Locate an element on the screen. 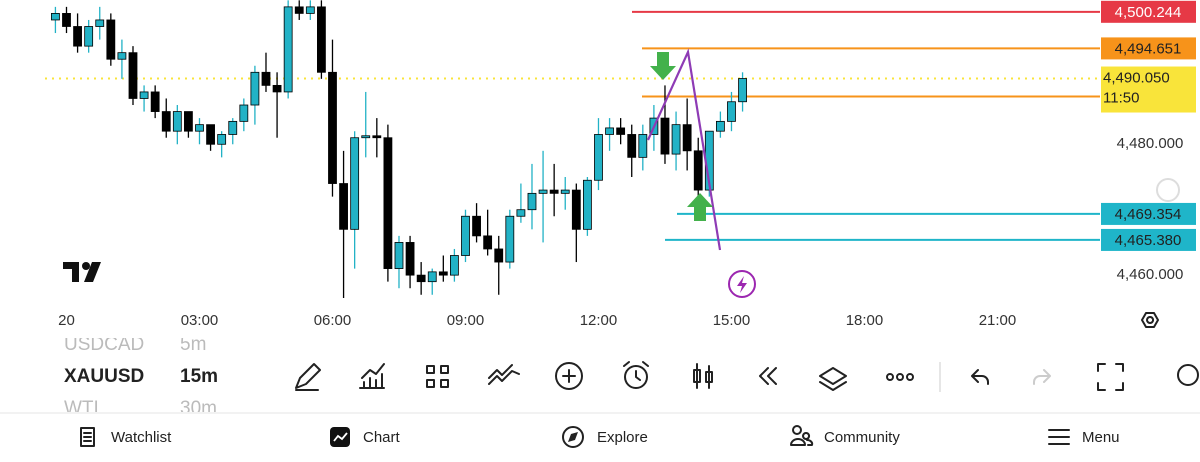 The width and height of the screenshot is (1200, 462). arrow-down is located at coordinates (663, 66).